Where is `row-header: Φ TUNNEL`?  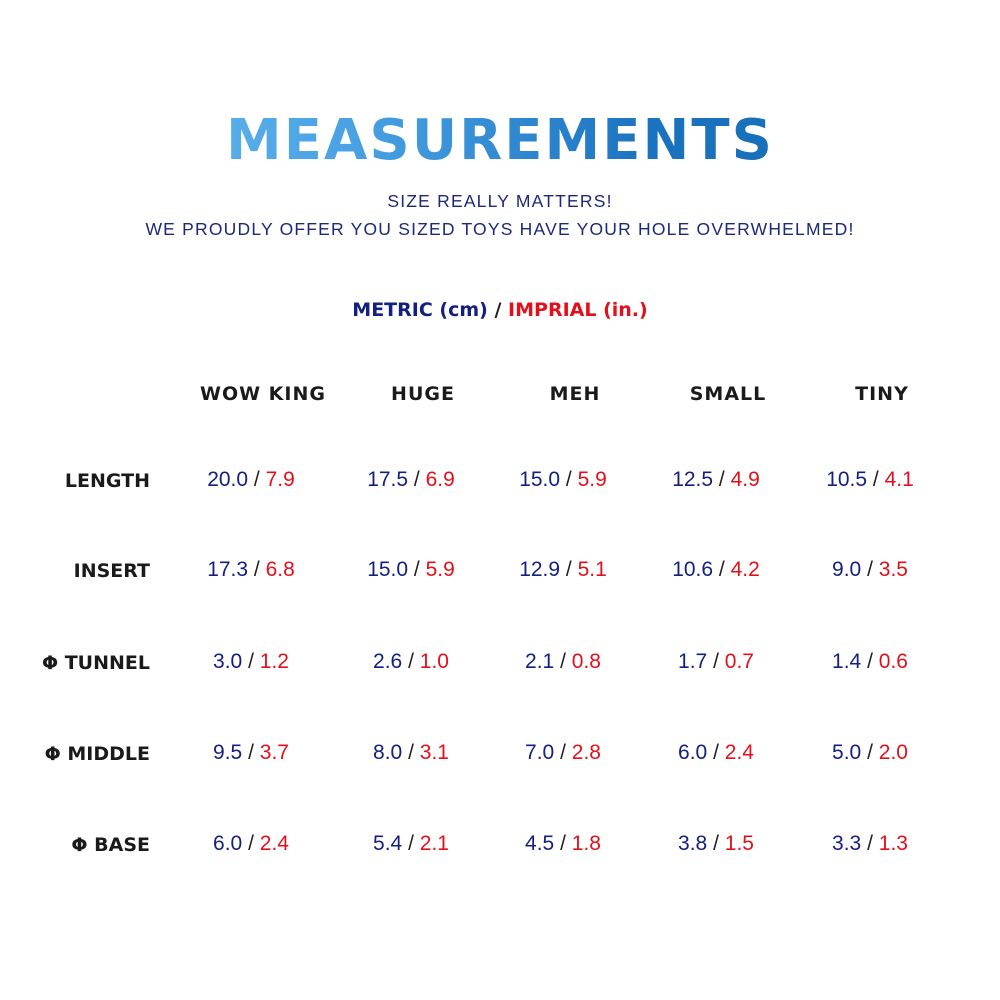 row-header: Φ TUNNEL is located at coordinates (95, 663).